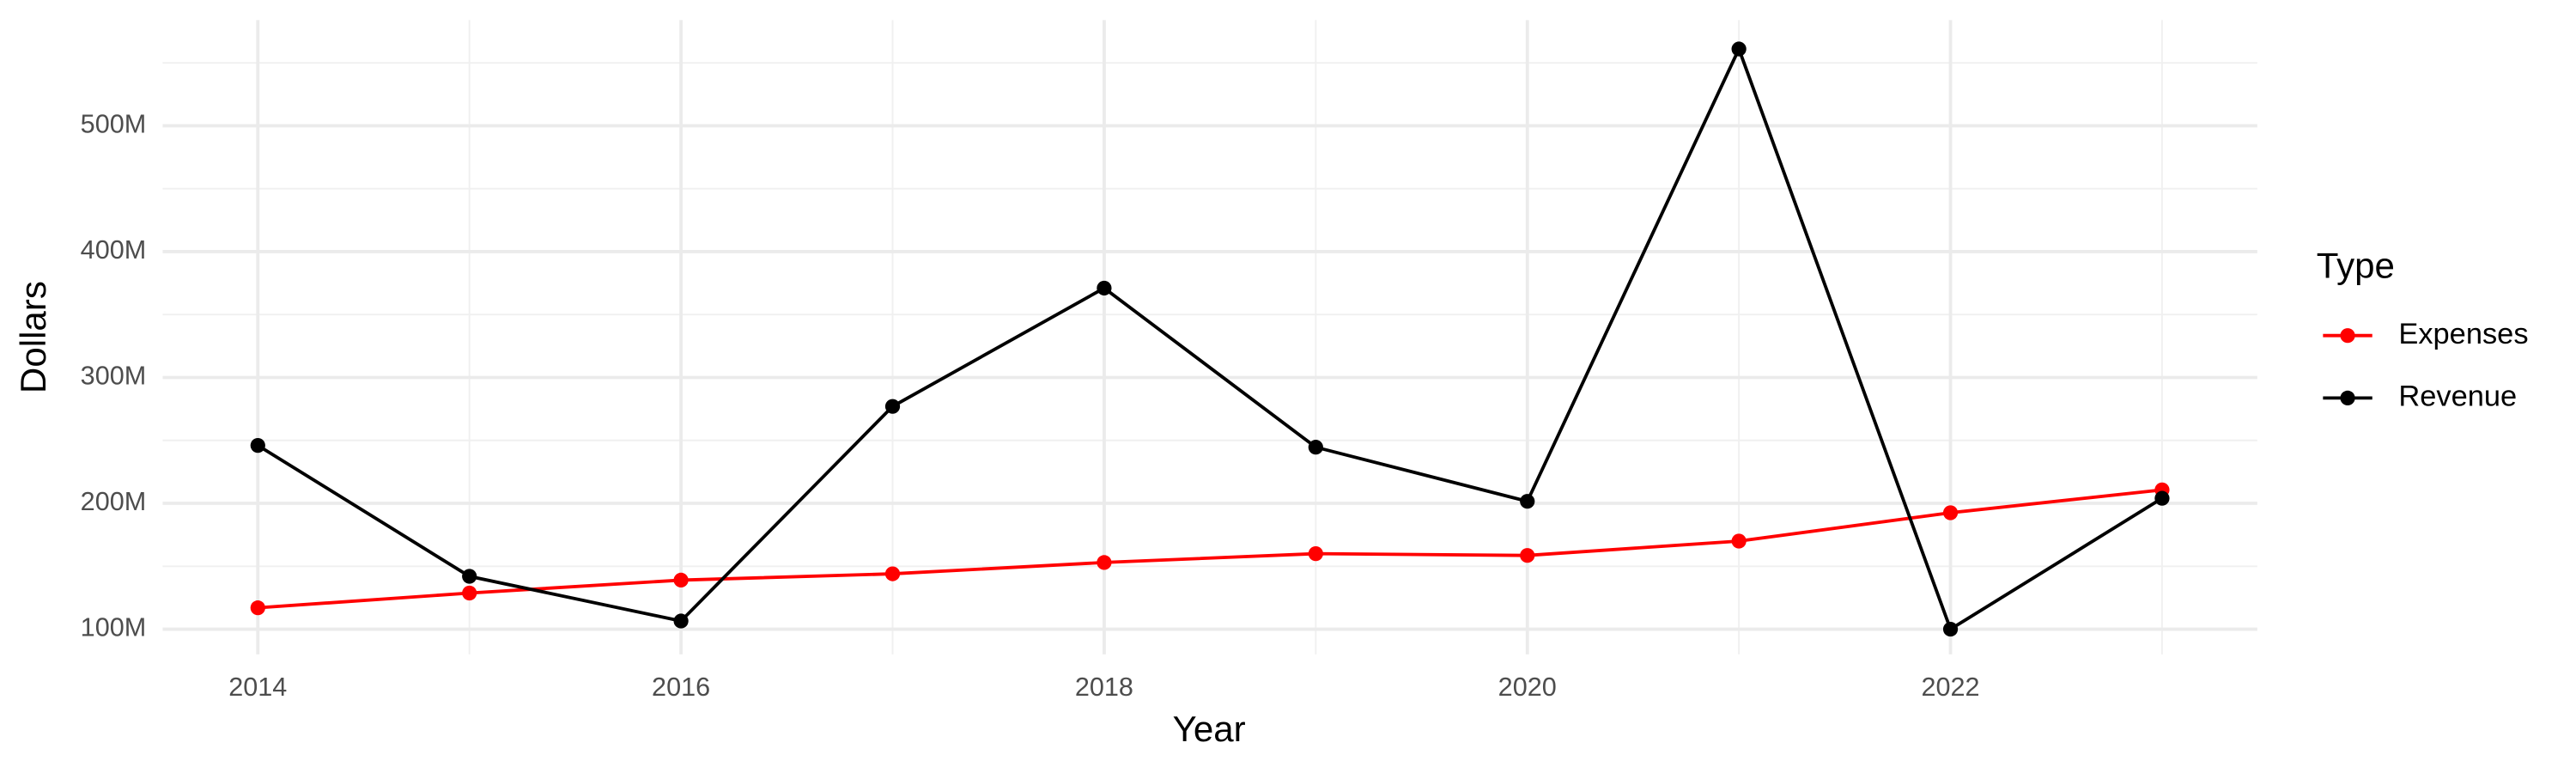 This screenshot has width=2576, height=773. I want to click on y-tick-label: 500M, so click(114, 125).